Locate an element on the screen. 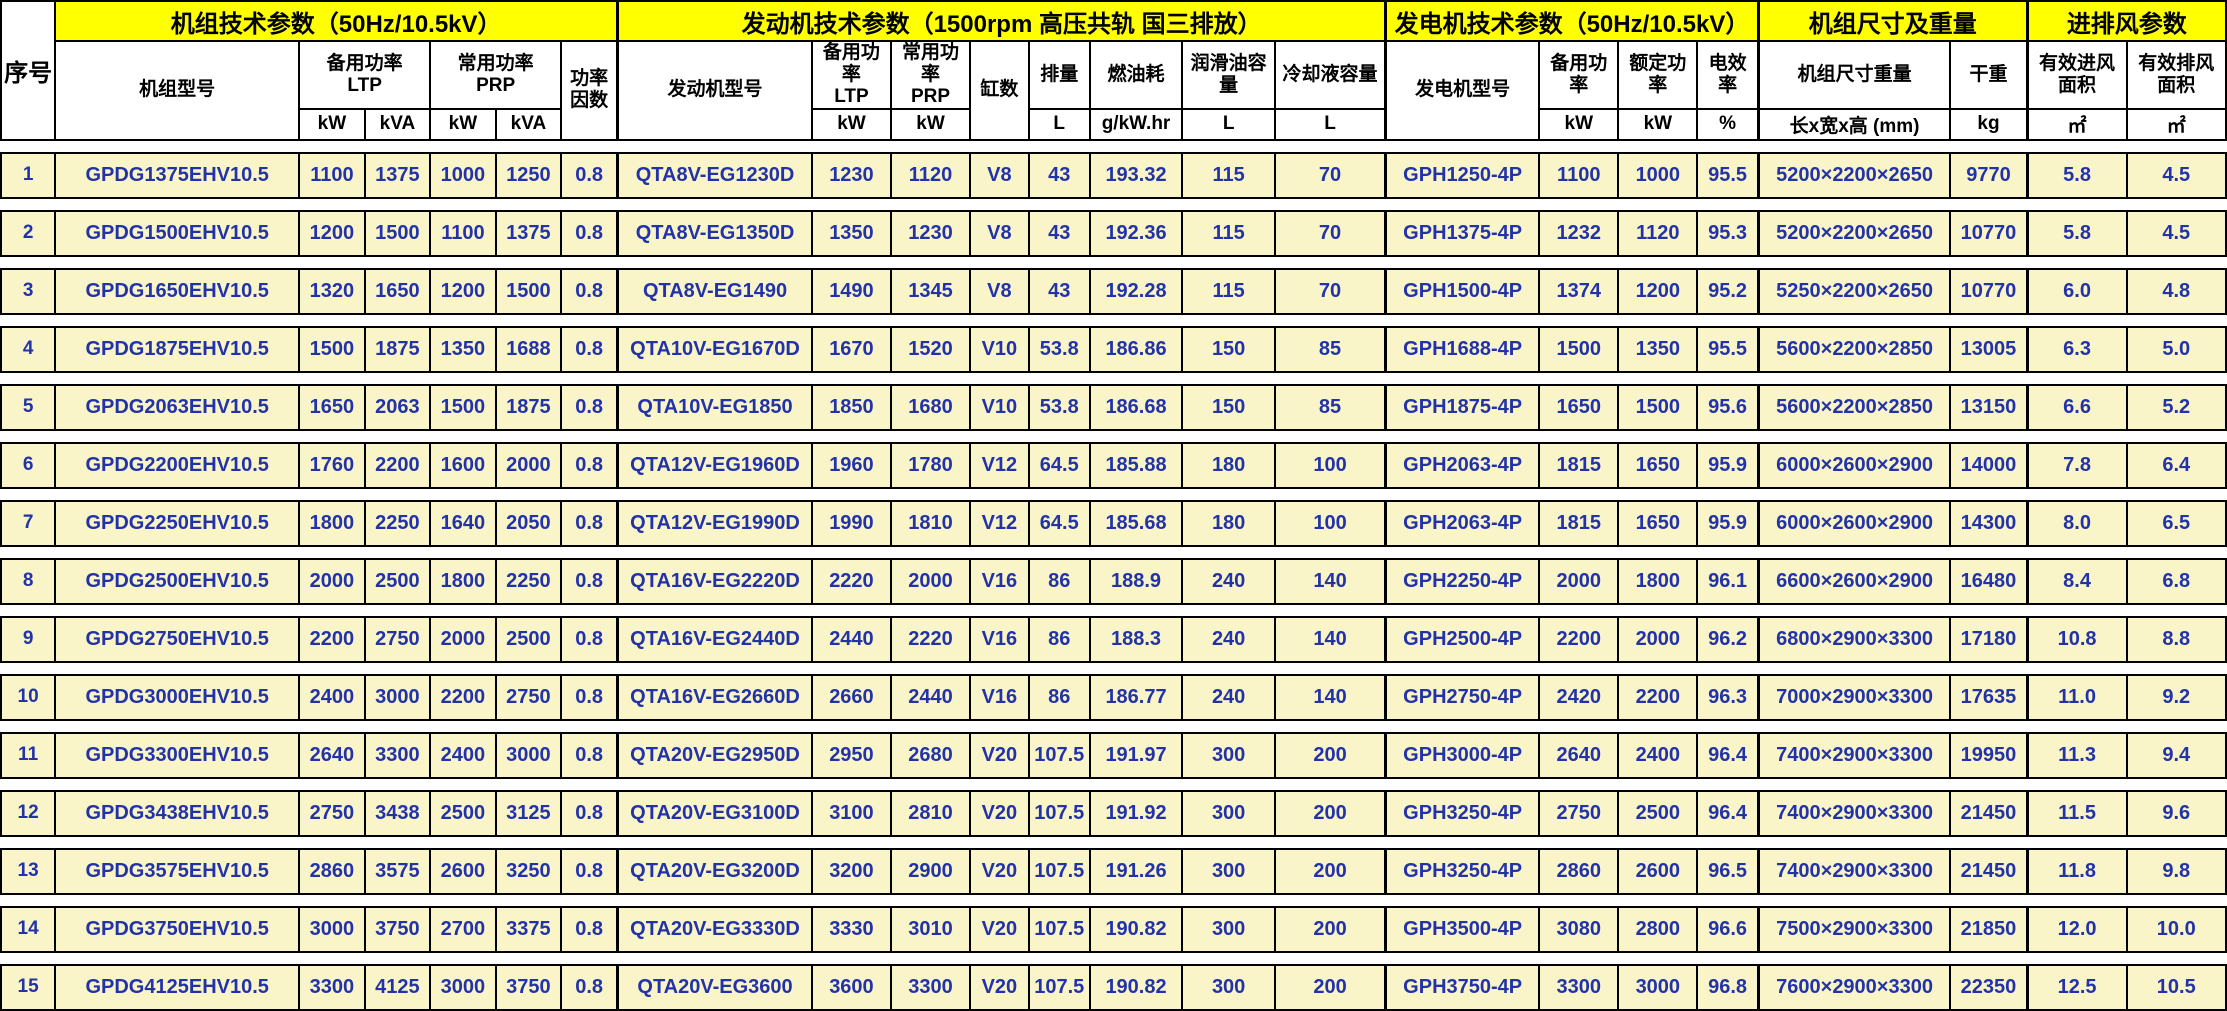 The image size is (2227, 1011). cell-dimensions: 5600×2200×2850 is located at coordinates (1854, 349).